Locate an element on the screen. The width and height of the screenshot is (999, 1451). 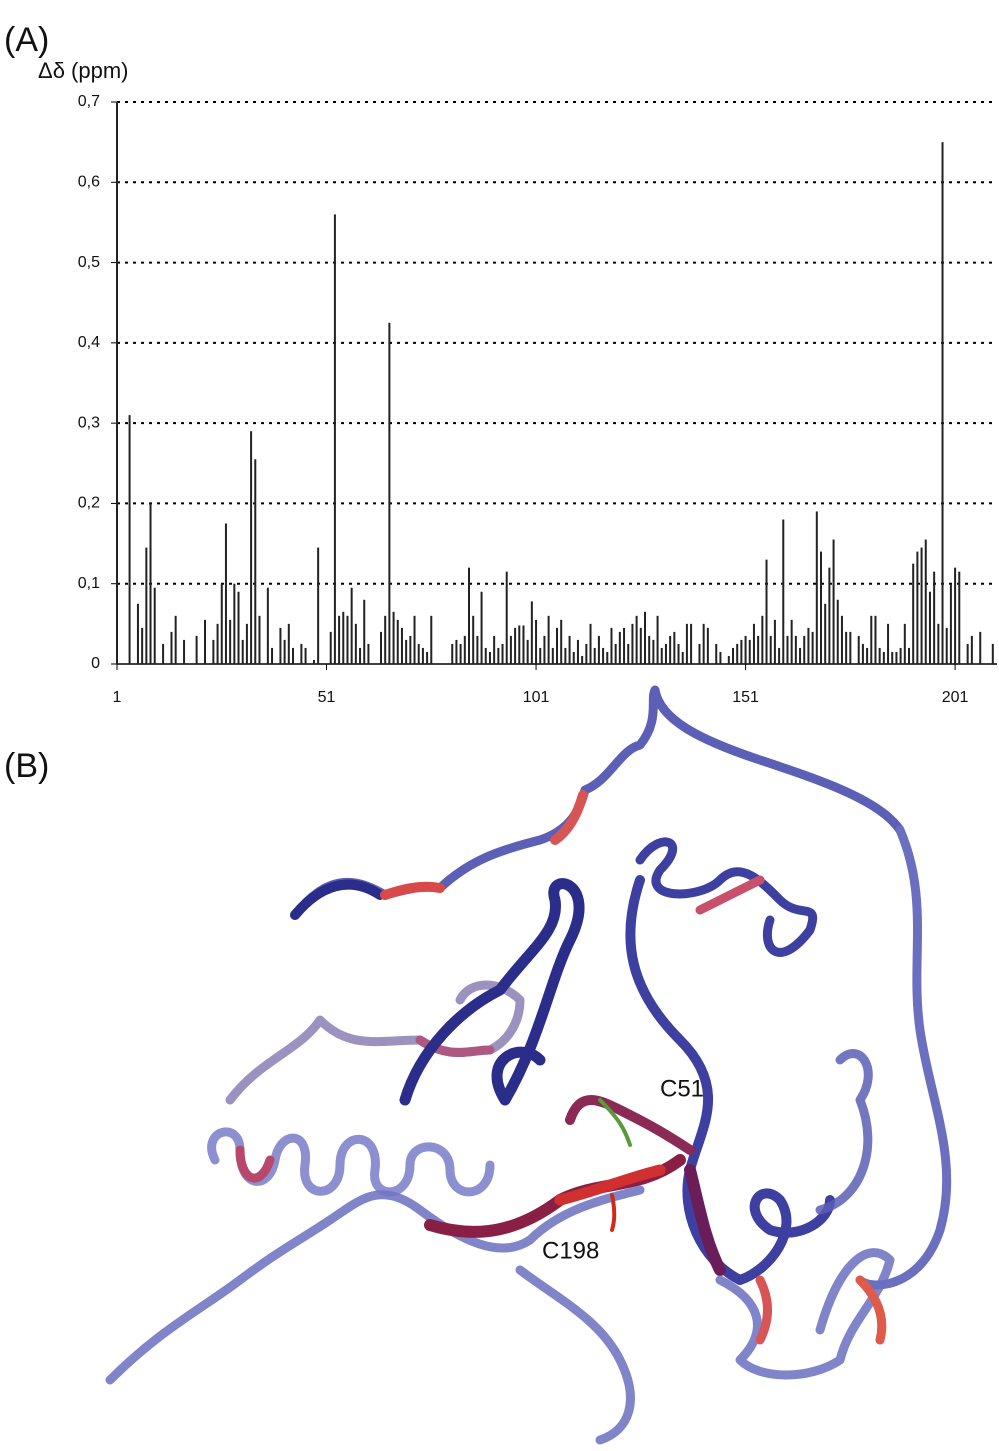
residue-label: C51 is located at coordinates (682, 1088).